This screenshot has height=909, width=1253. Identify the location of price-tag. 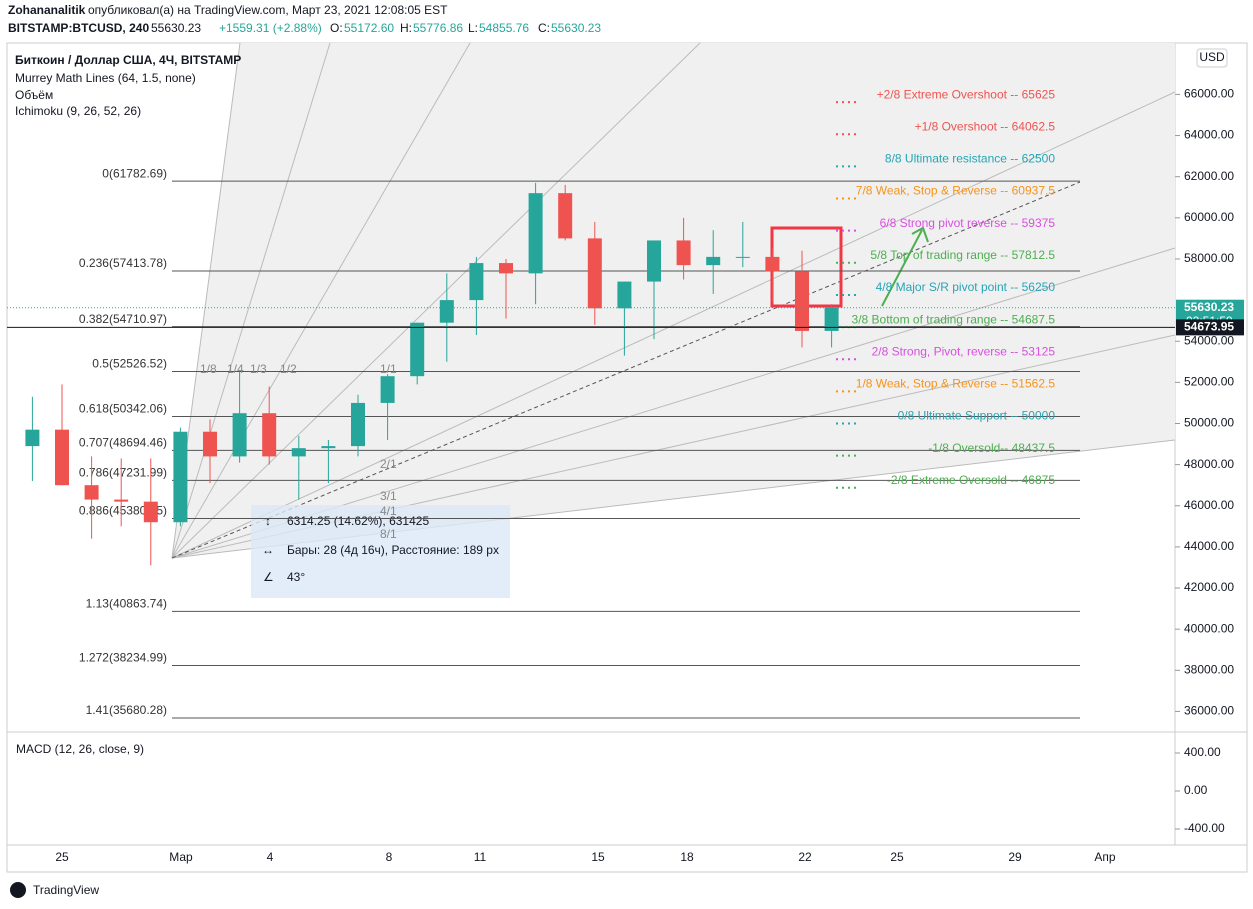
(1210, 327).